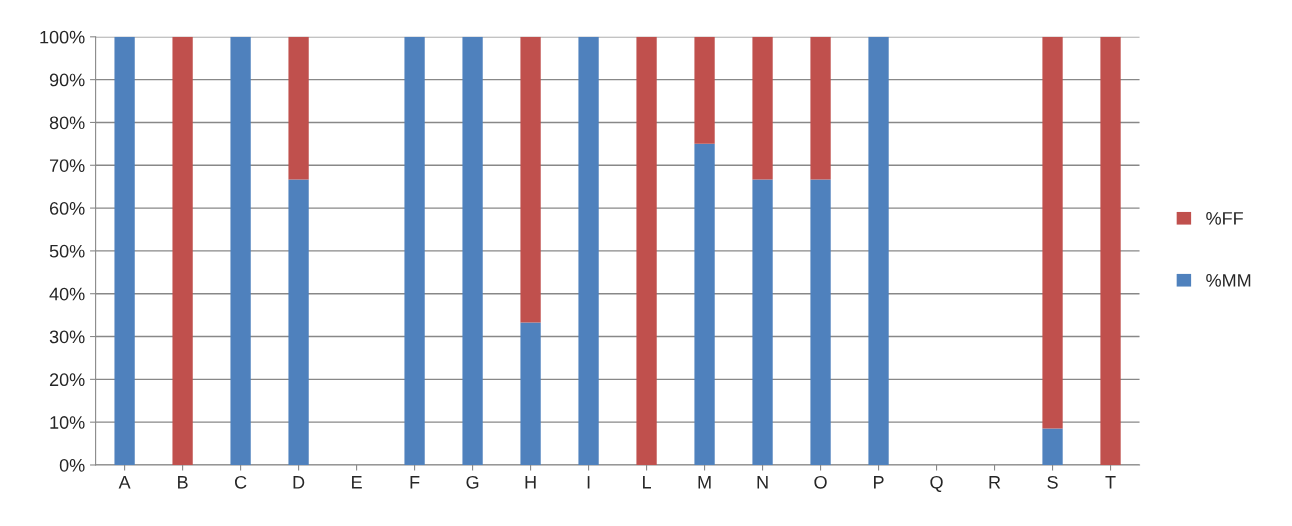  I want to click on x-tick-label: A, so click(124, 482).